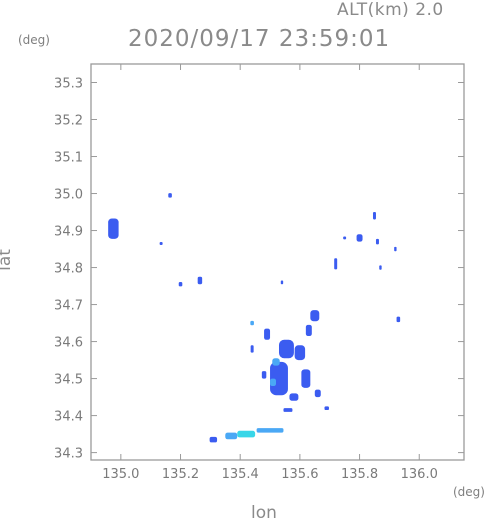 This screenshot has height=523, width=491. What do you see at coordinates (259, 39) in the screenshot?
I see `timestamp-title: 2020/09/17 23:59:01` at bounding box center [259, 39].